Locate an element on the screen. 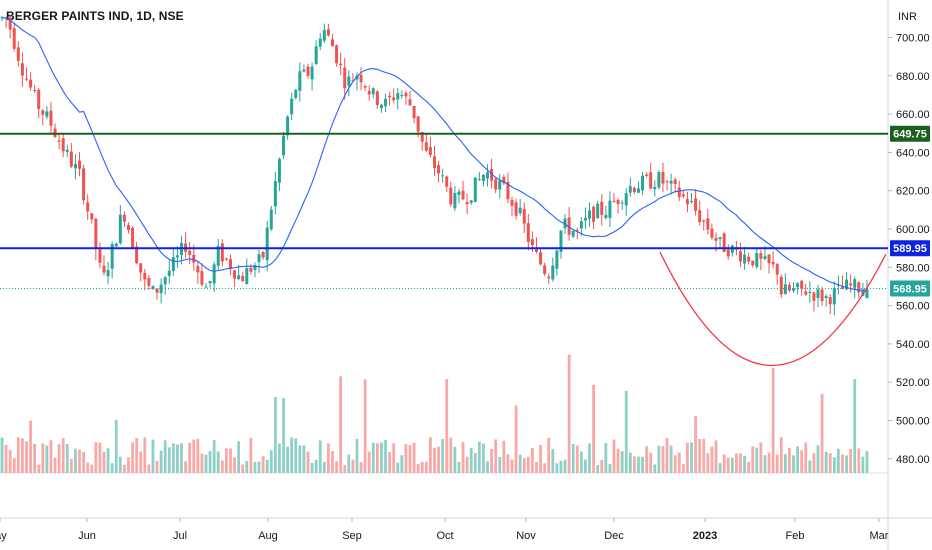 Image resolution: width=932 pixels, height=550 pixels. rounding-bottom-curve is located at coordinates (773, 308).